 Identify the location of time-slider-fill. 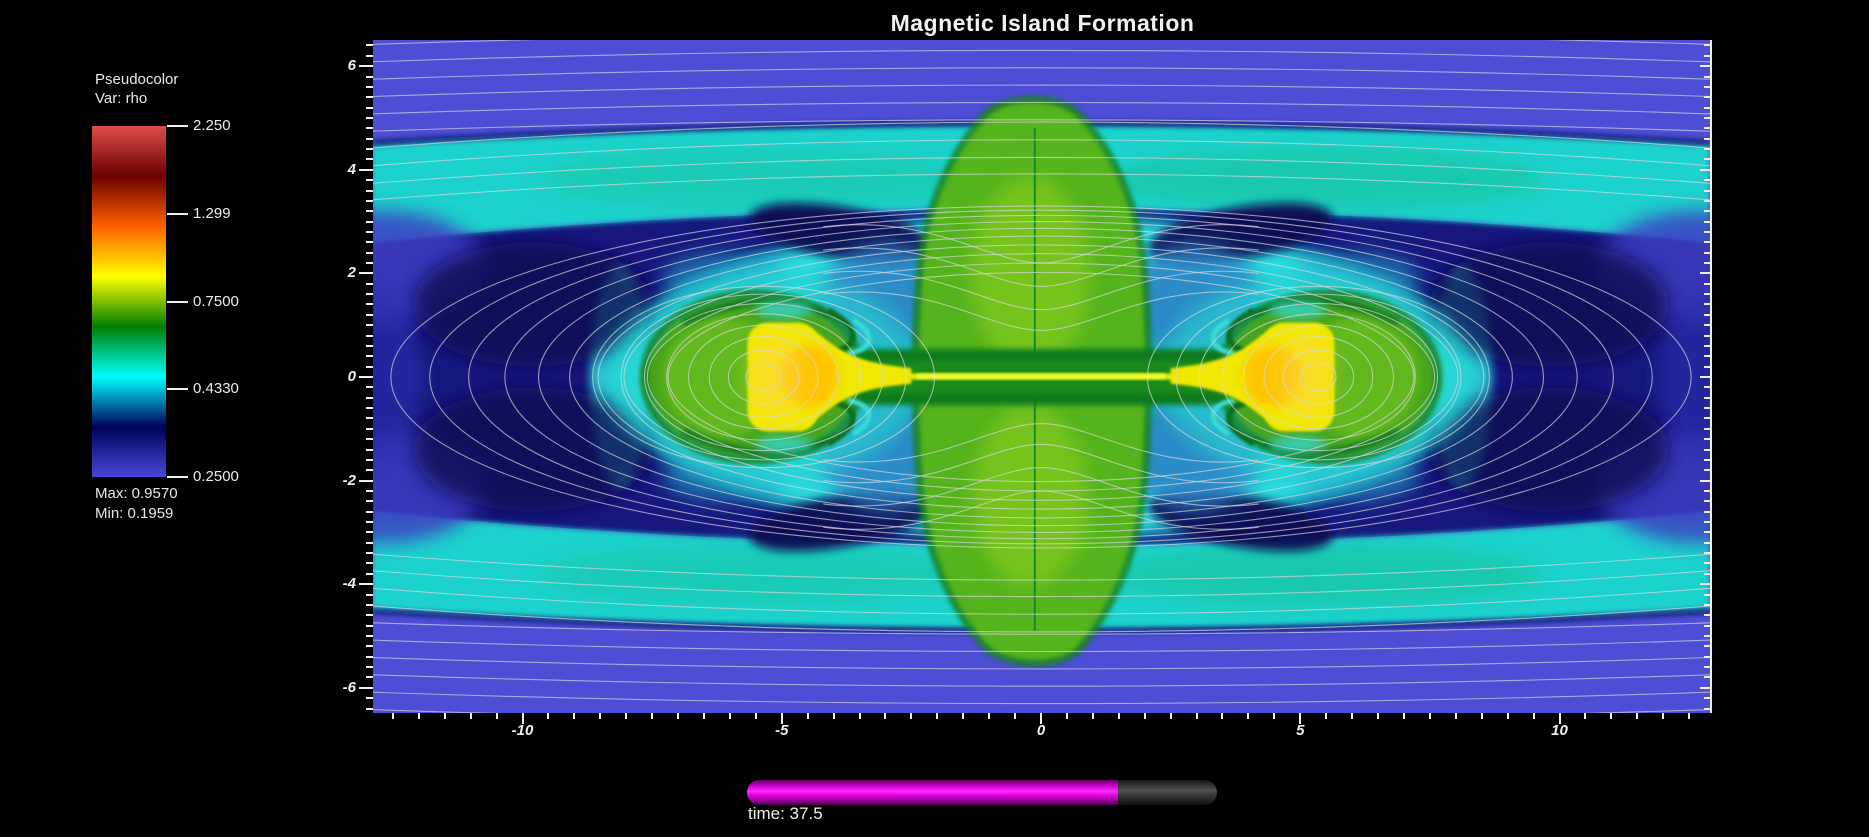
(932, 792).